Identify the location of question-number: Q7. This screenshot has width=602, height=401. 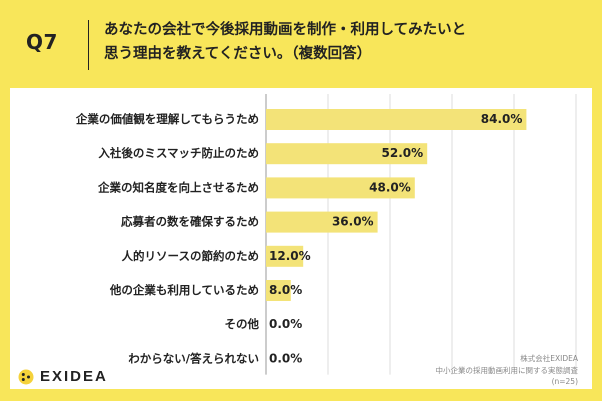
(42, 42).